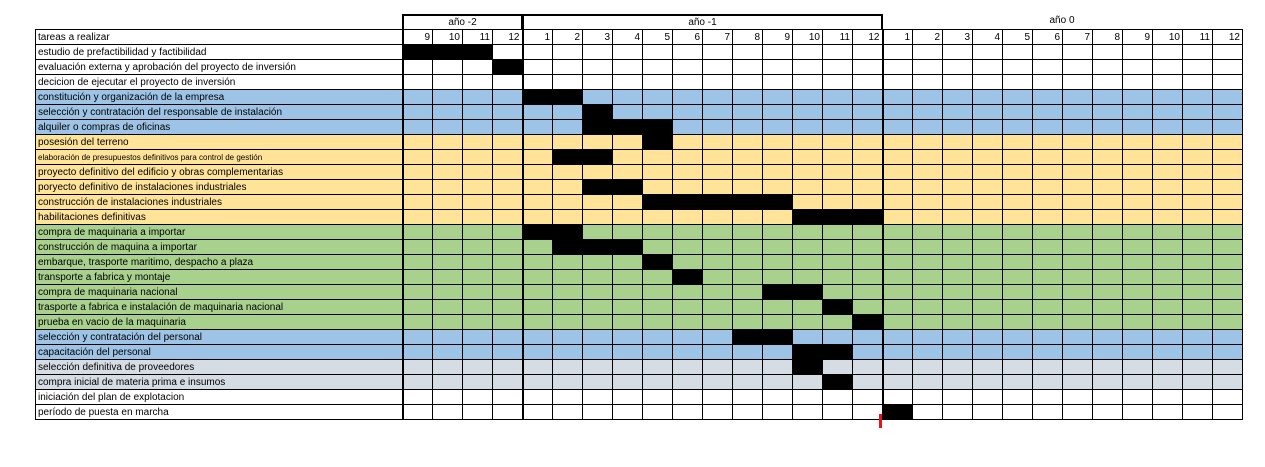 Image resolution: width=1265 pixels, height=467 pixels. I want to click on year-header: año -1, so click(702, 21).